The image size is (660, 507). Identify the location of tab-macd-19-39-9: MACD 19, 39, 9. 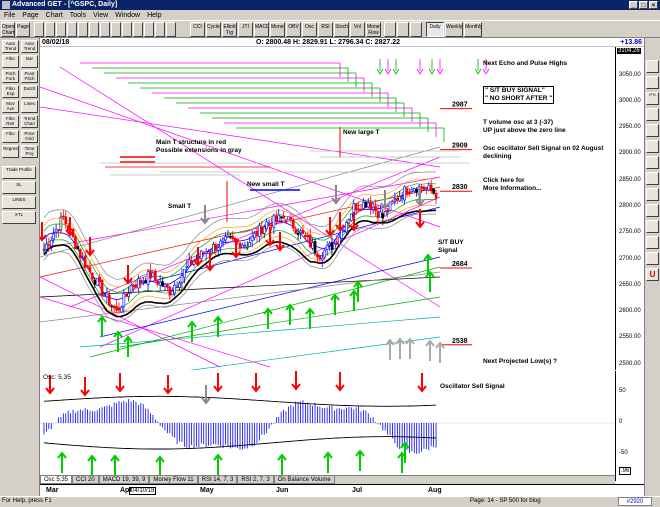
(124, 480).